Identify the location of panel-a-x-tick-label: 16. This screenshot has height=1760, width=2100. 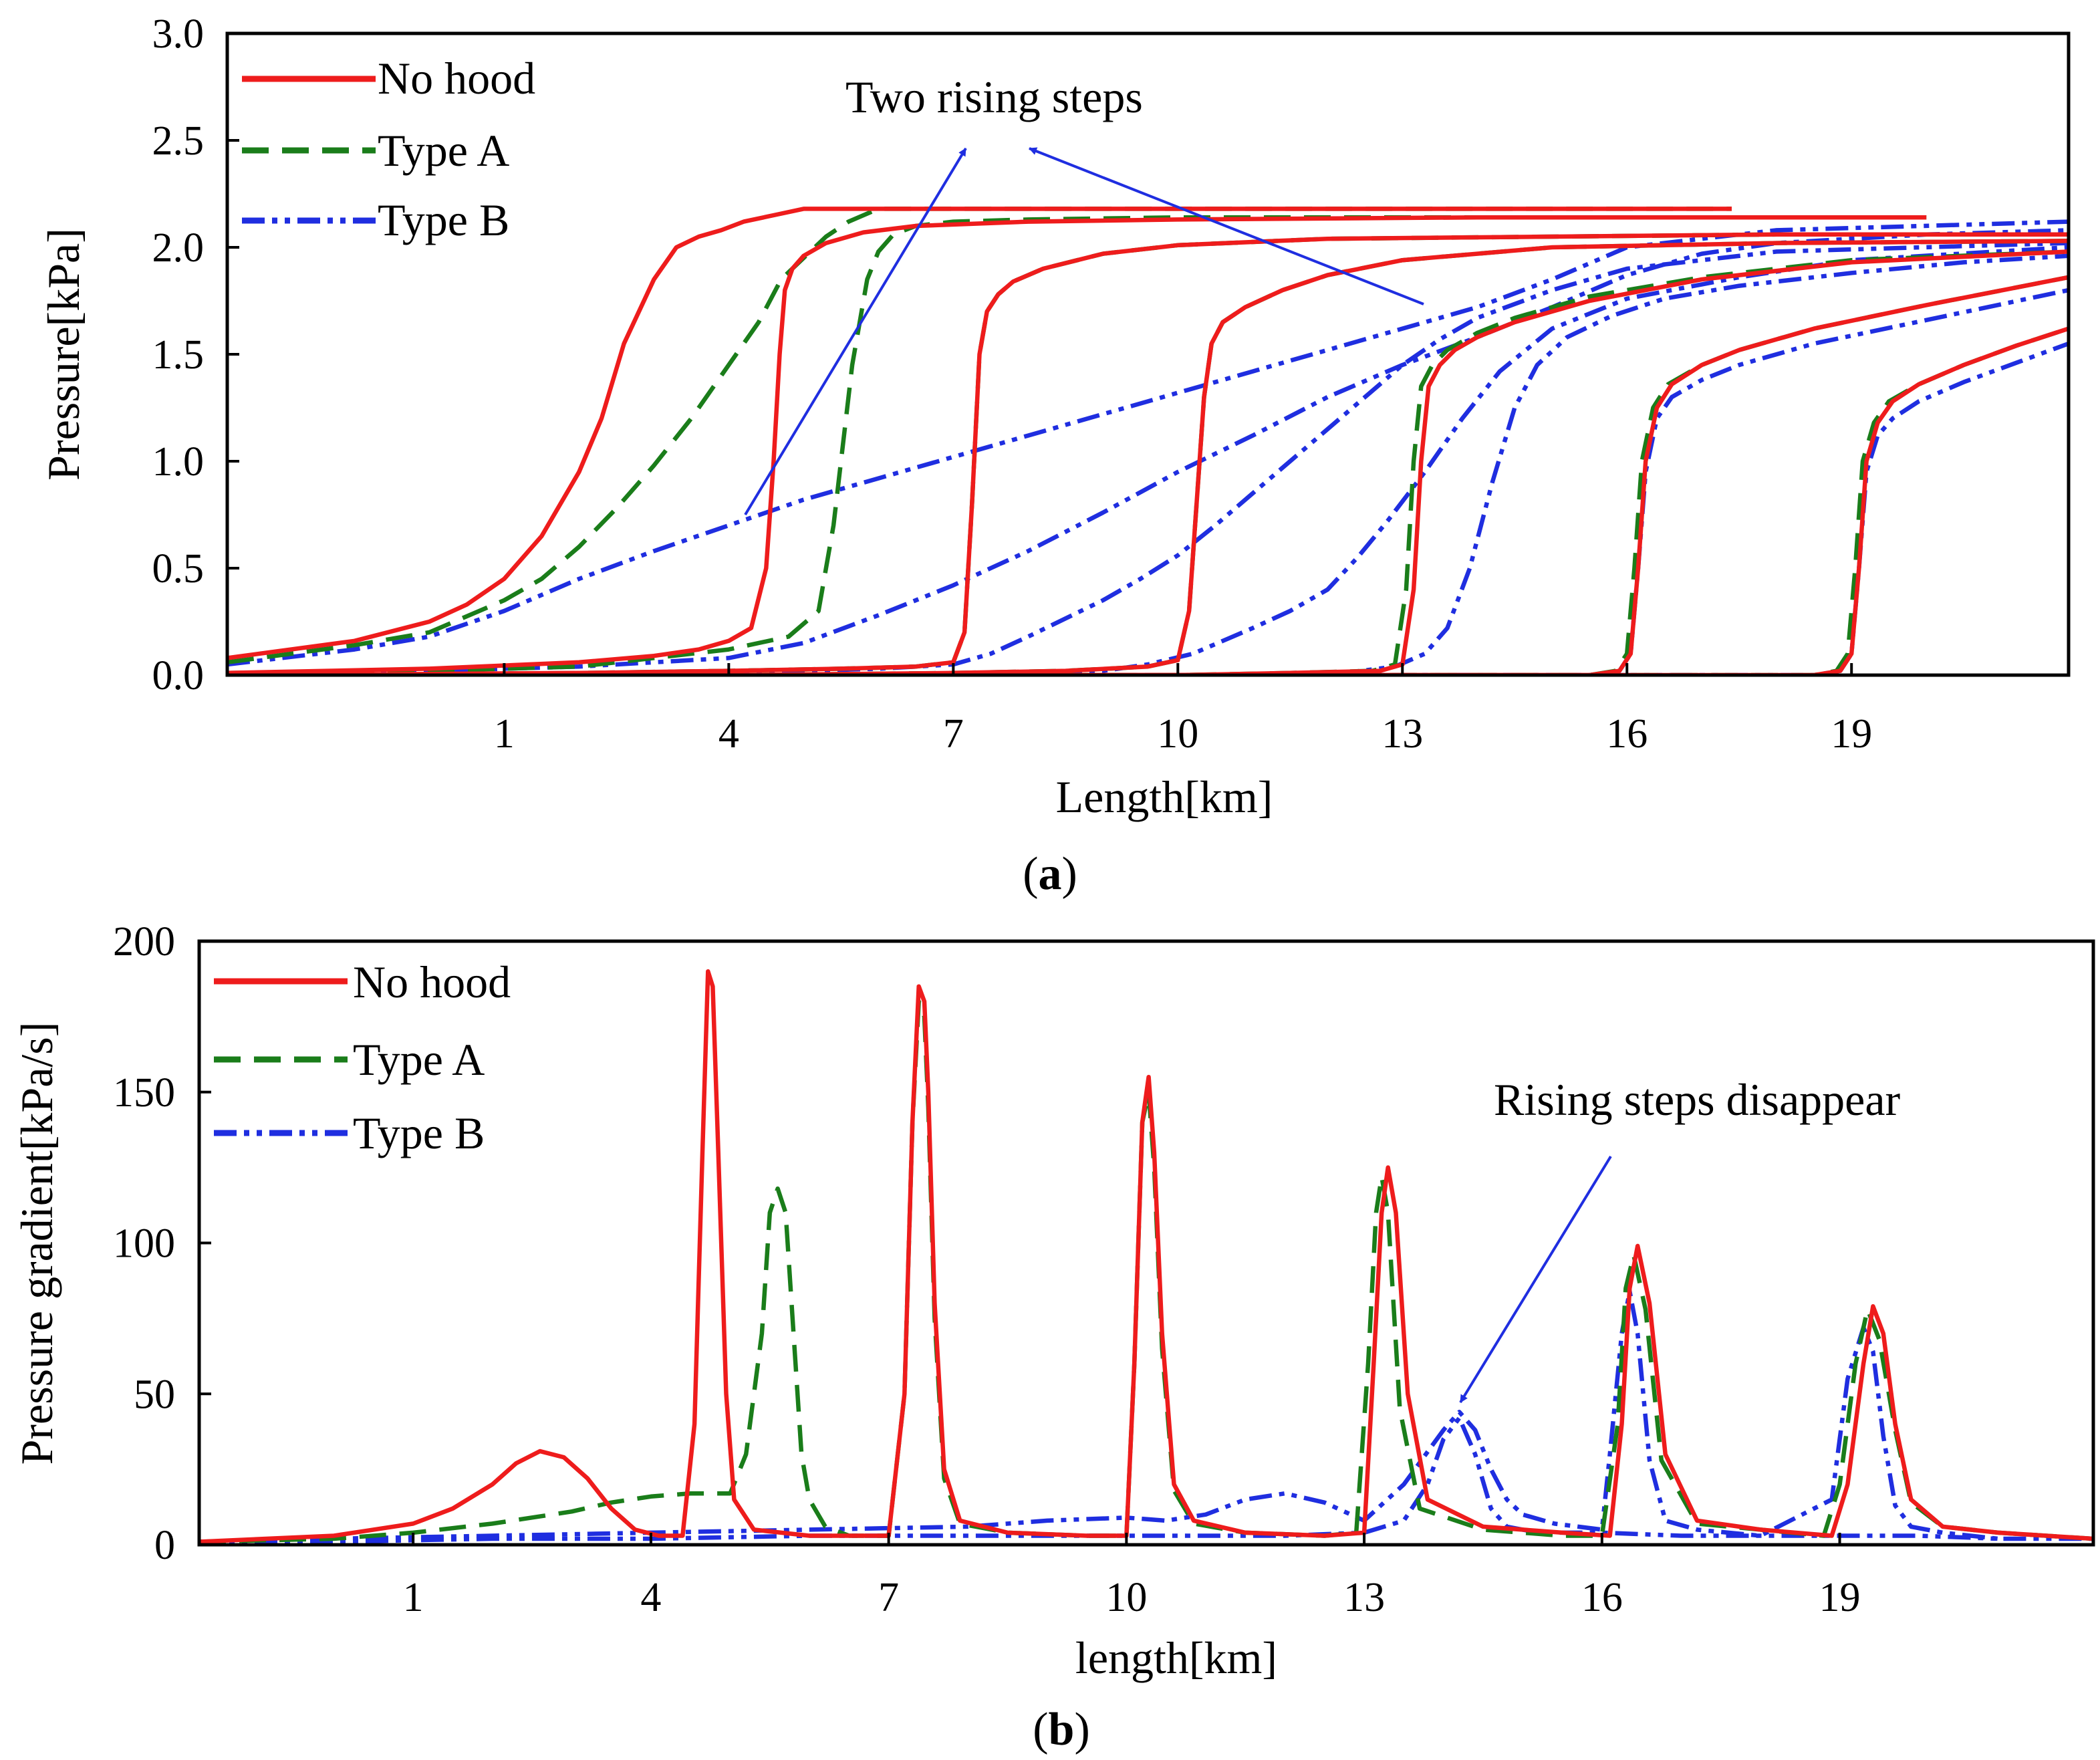
(1627, 734).